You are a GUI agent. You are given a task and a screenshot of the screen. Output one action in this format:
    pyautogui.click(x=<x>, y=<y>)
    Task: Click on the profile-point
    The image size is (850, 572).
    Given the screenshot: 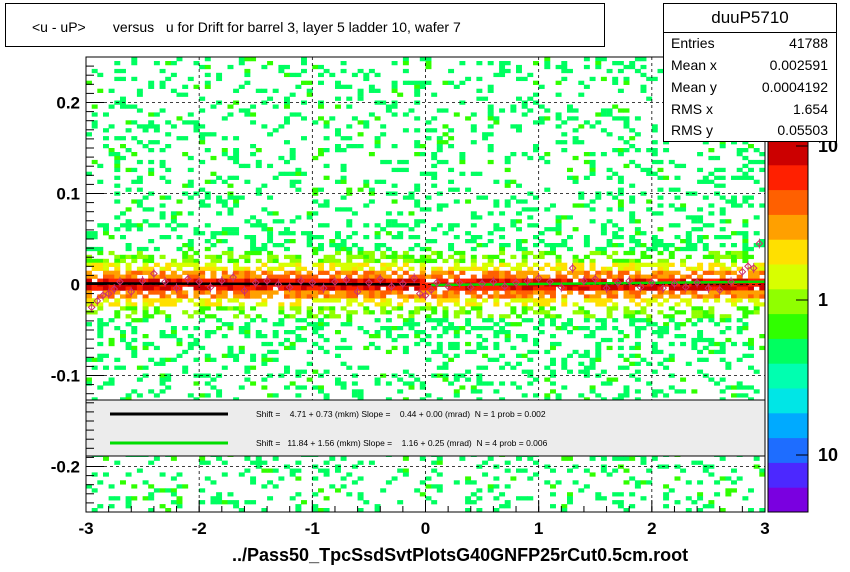 What is the action you would take?
    pyautogui.click(x=674, y=283)
    